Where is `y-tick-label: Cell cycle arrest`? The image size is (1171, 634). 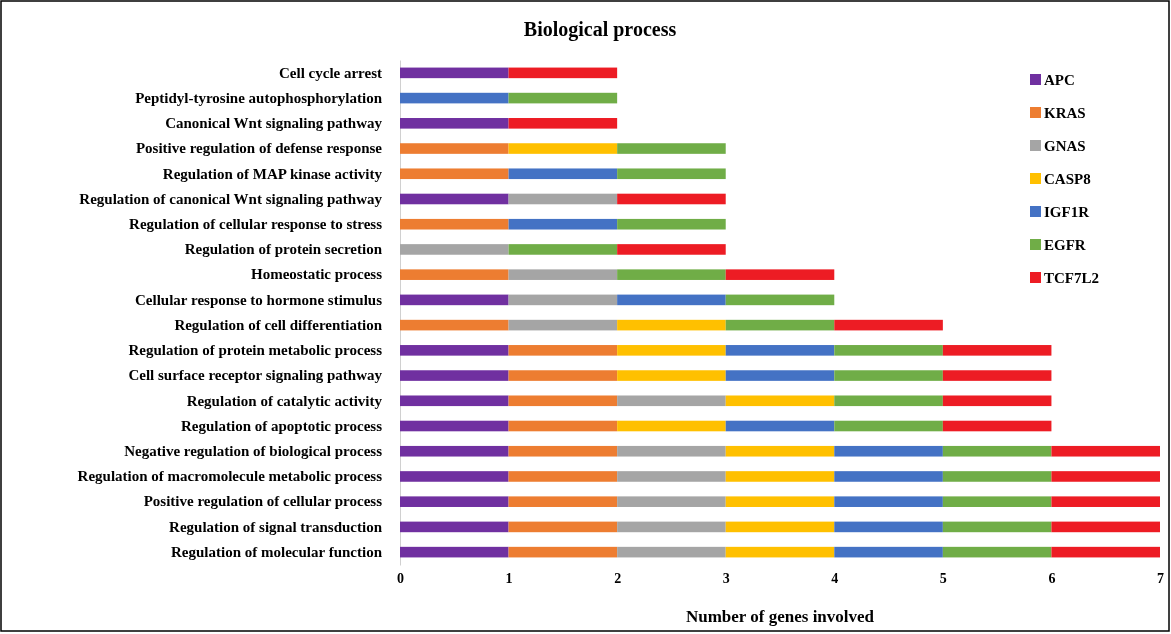 y-tick-label: Cell cycle arrest is located at coordinates (330, 72).